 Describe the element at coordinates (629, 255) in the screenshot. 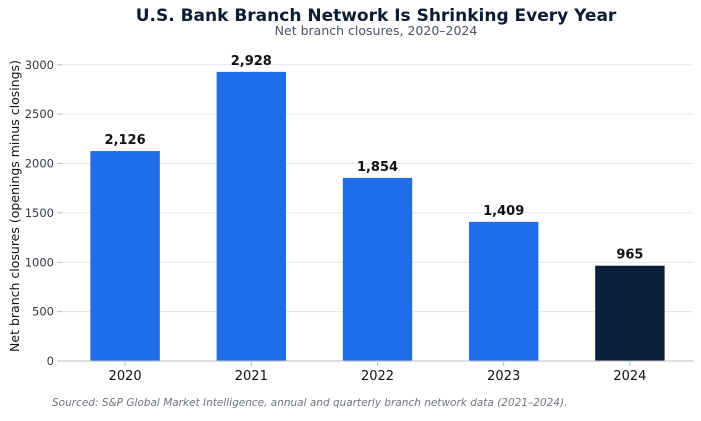

I see `data-label-2024: 965` at that location.